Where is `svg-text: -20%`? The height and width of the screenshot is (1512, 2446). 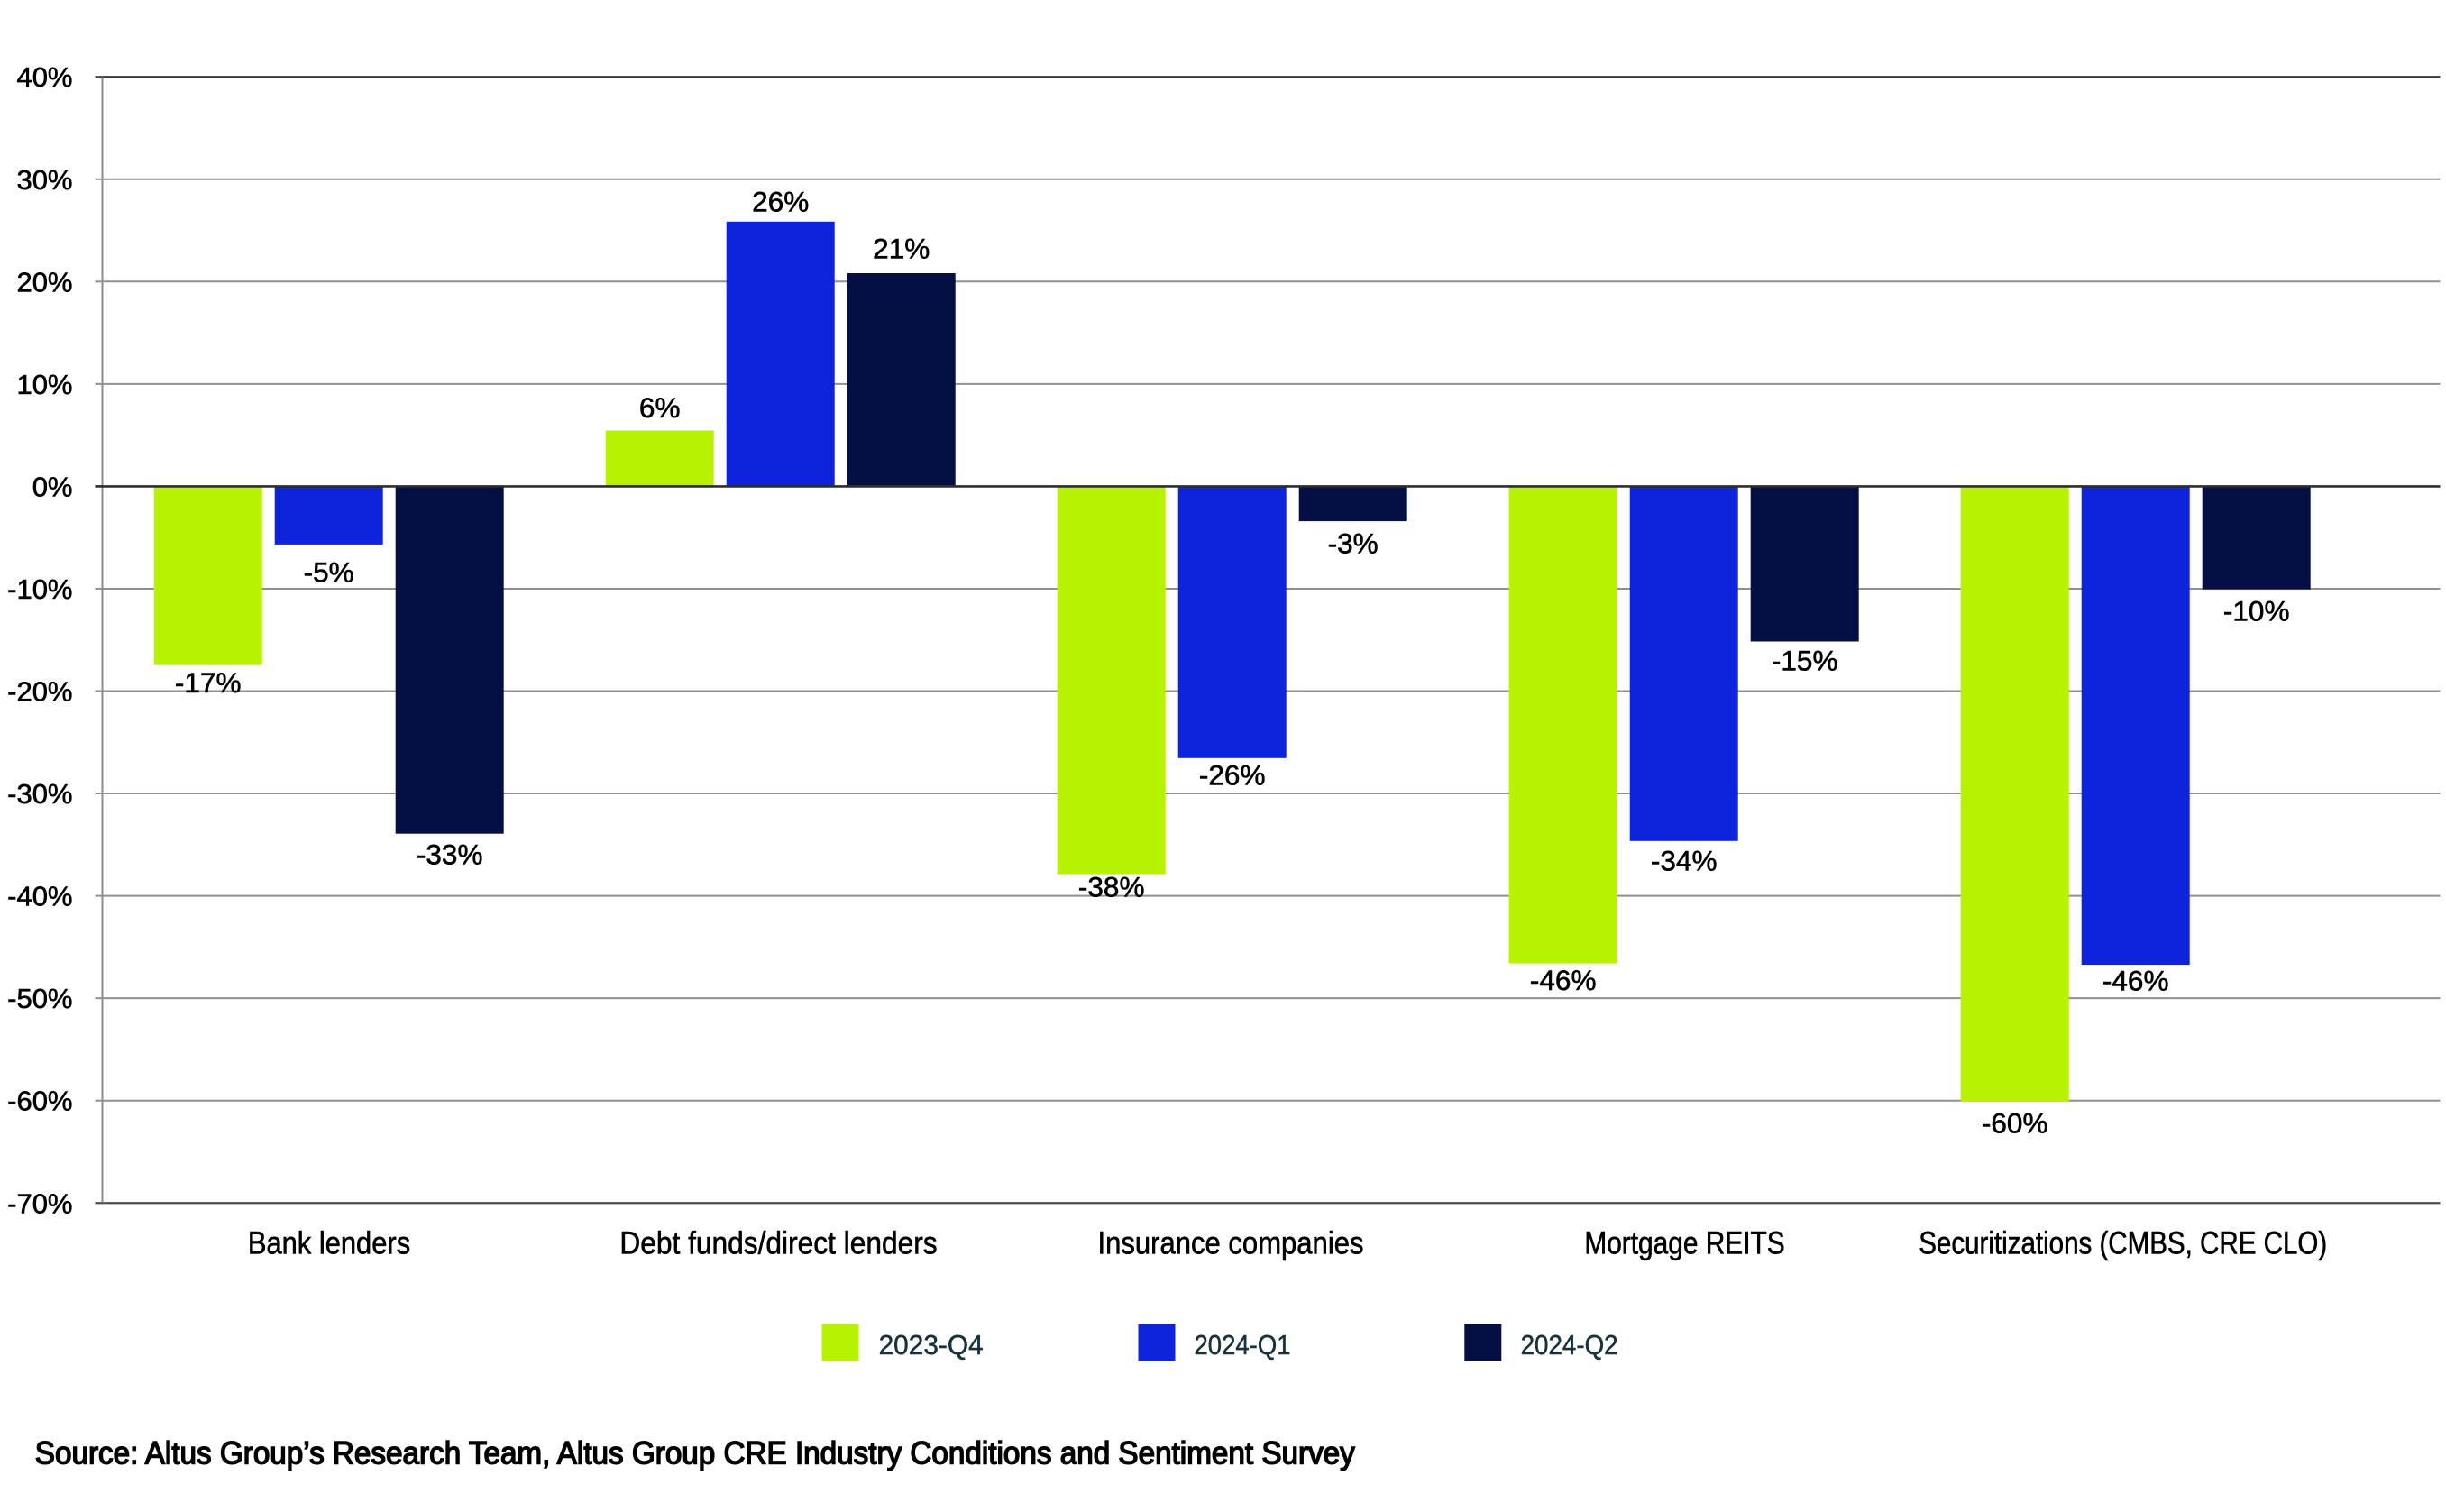 svg-text: -20% is located at coordinates (39, 692).